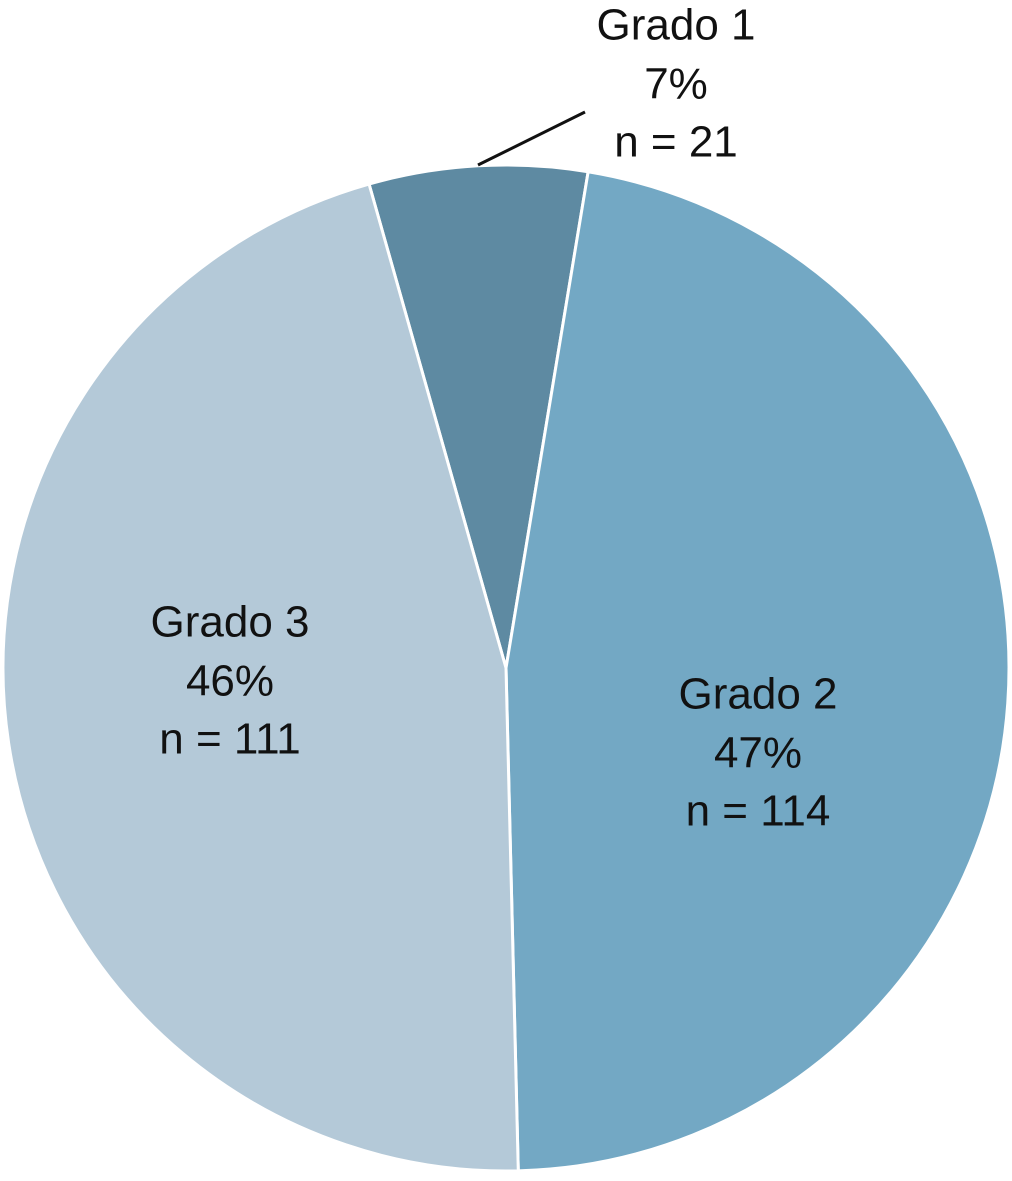 This screenshot has width=1012, height=1181. Describe the element at coordinates (676, 84) in the screenshot. I see `slice-percent: 7%` at that location.